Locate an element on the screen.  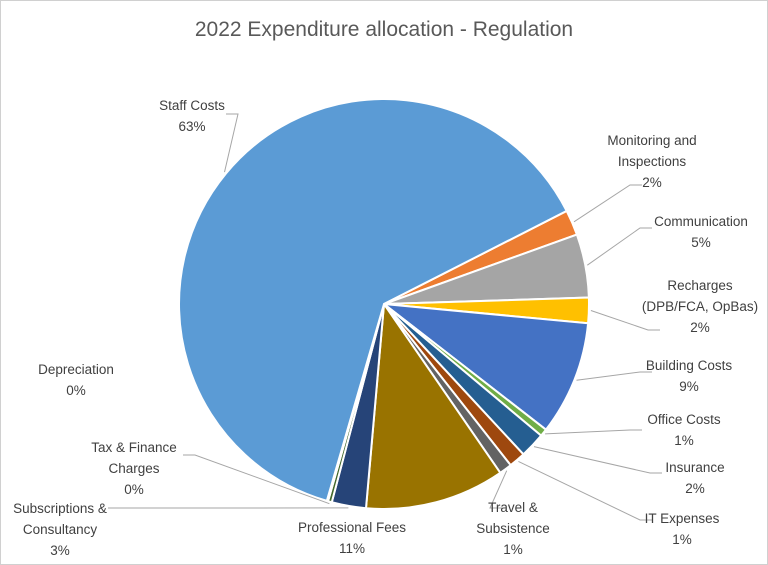
slice-label: Staff Costs 63% is located at coordinates (192, 116).